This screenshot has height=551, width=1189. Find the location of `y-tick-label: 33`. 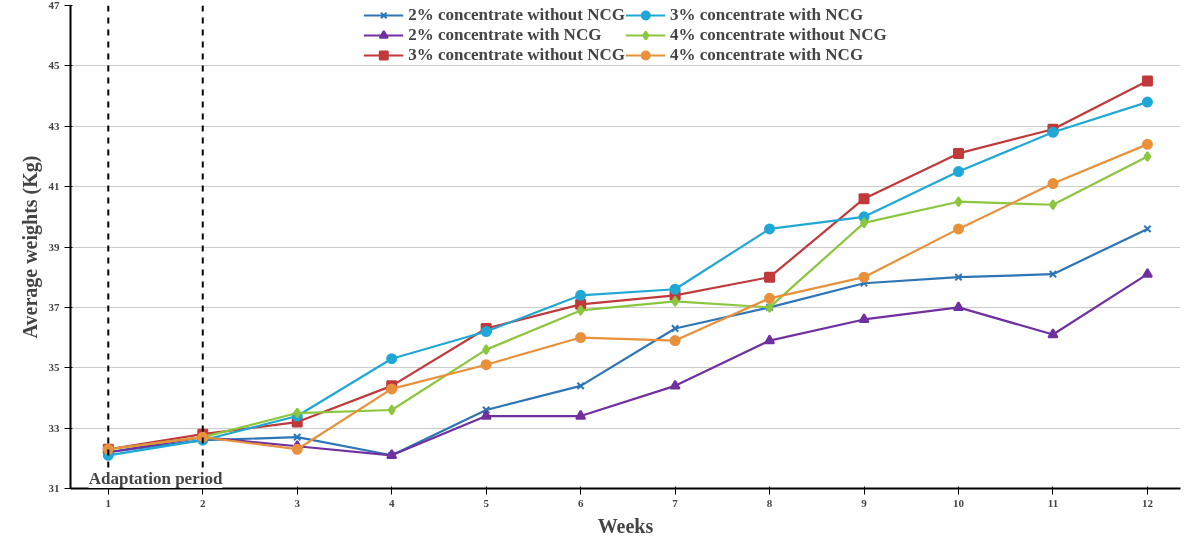

y-tick-label: 33 is located at coordinates (54, 427).